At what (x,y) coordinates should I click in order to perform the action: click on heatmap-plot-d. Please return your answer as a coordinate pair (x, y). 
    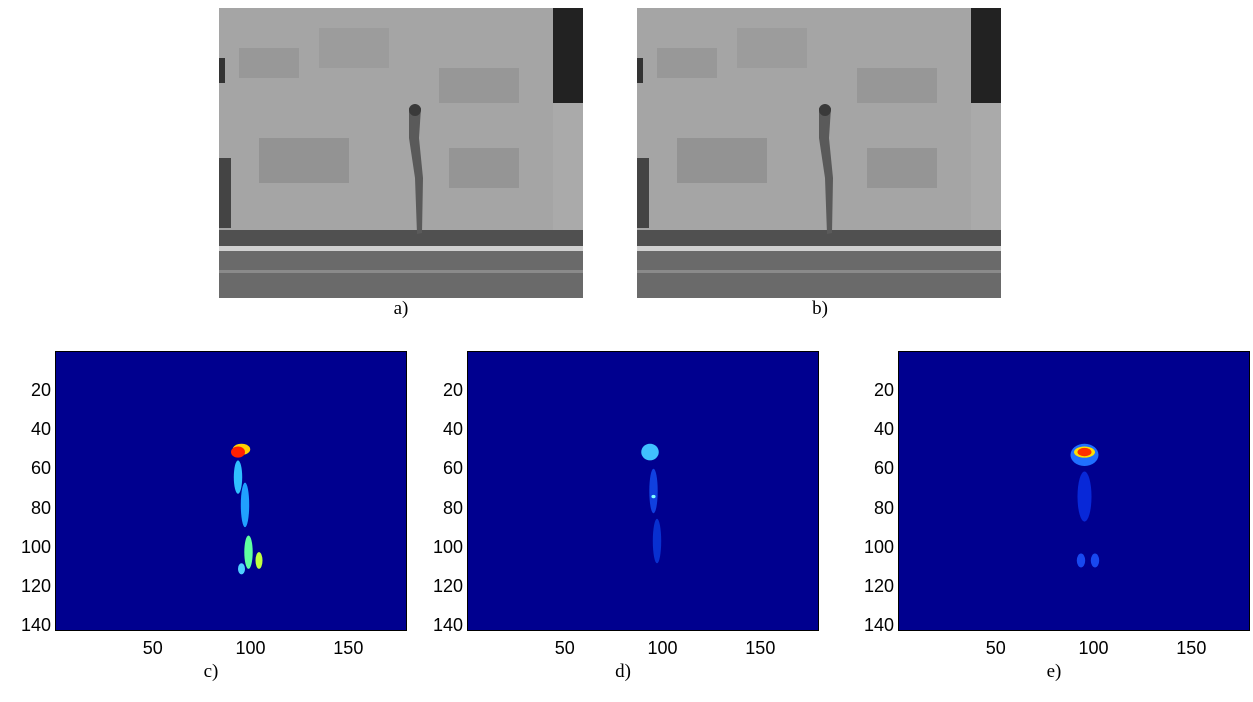
    Looking at the image, I should click on (643, 491).